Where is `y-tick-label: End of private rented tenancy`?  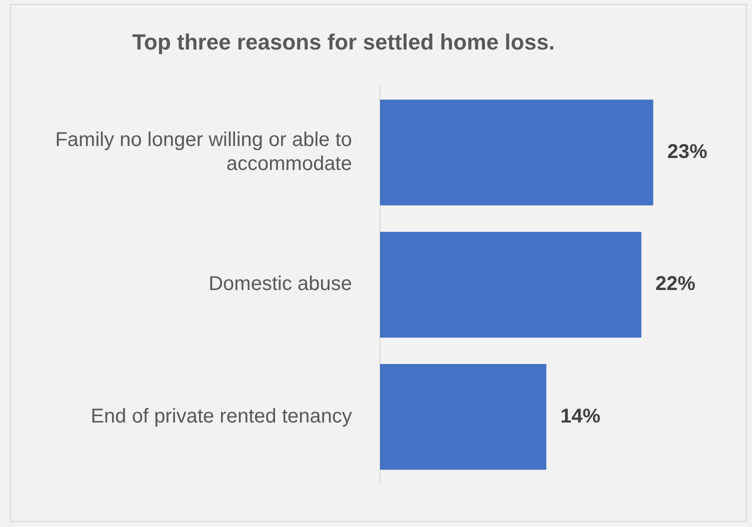
y-tick-label: End of private rented tenancy is located at coordinates (221, 416).